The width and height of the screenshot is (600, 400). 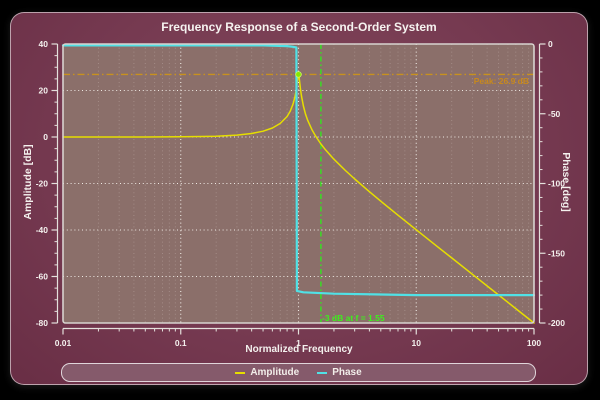 What do you see at coordinates (556, 253) in the screenshot?
I see `right-tick-label: -150` at bounding box center [556, 253].